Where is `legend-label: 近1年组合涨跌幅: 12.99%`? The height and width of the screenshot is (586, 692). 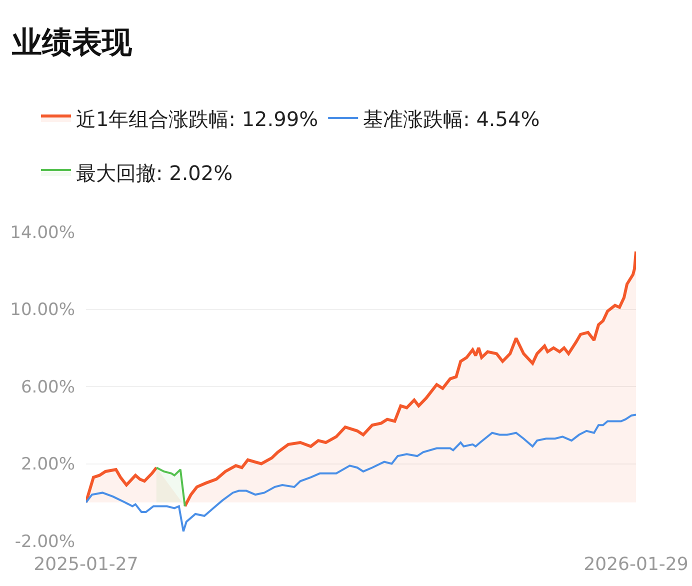 legend-label: 近1年组合涨跌幅: 12.99% is located at coordinates (197, 118).